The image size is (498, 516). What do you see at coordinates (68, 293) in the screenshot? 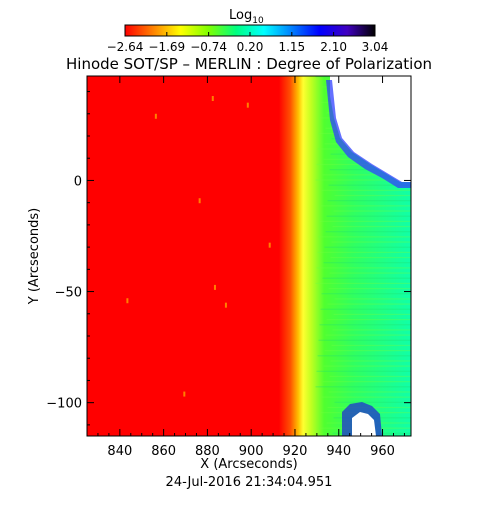
I see `y-tick-label: −50` at bounding box center [68, 293].